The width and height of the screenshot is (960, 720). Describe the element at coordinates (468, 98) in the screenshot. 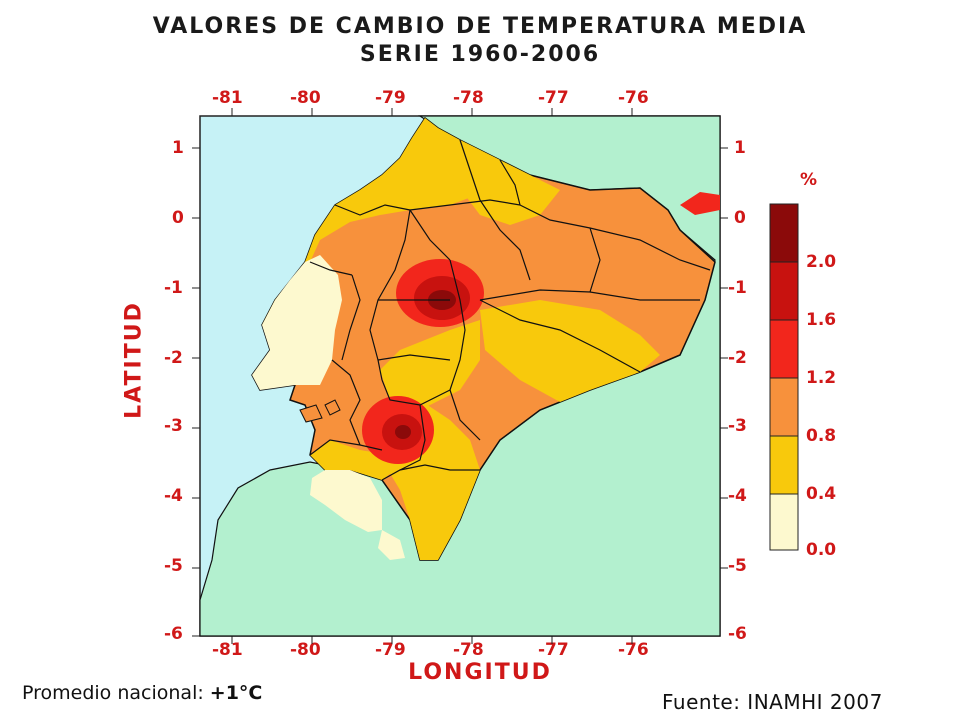

I see `lon-tick-top: -78` at that location.